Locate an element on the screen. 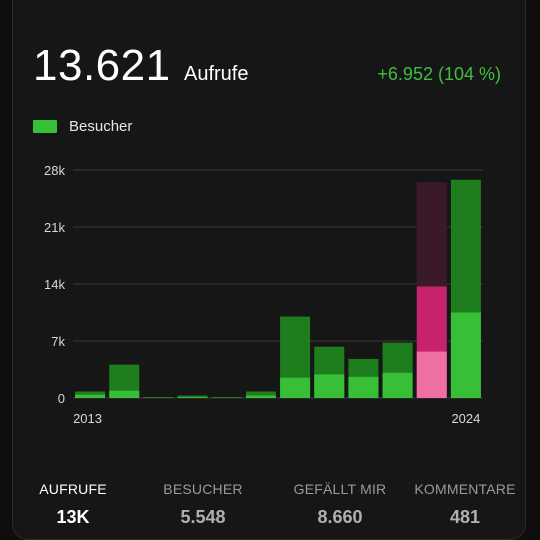  total-views-label: Aufrufe is located at coordinates (216, 74).